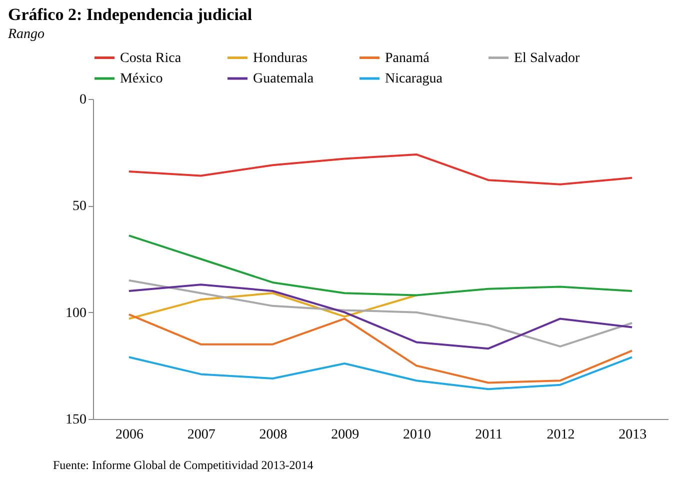  What do you see at coordinates (130, 14) in the screenshot?
I see `chart-title: Gráfico 2: Independencia judicial` at bounding box center [130, 14].